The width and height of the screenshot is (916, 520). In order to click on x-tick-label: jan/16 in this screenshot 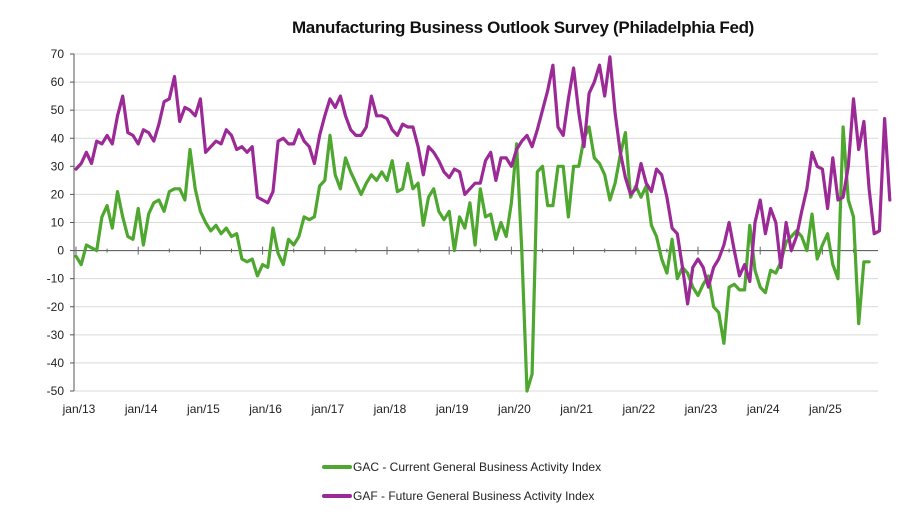, I will do `click(265, 409)`.